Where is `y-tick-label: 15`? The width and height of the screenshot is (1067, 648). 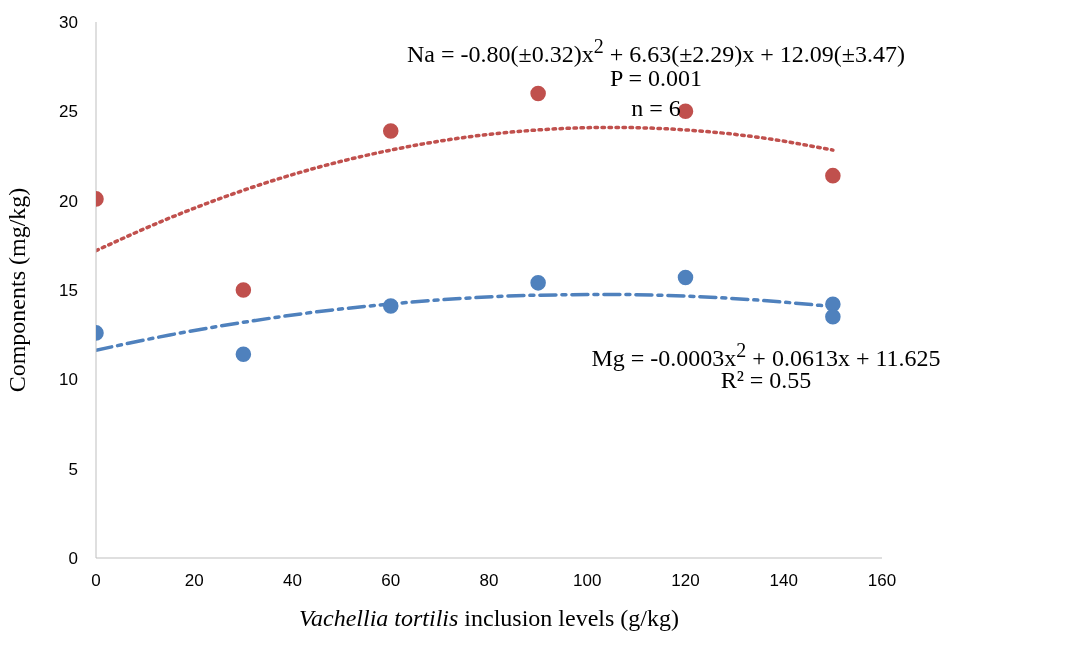
y-tick-label: 15 is located at coordinates (68, 291).